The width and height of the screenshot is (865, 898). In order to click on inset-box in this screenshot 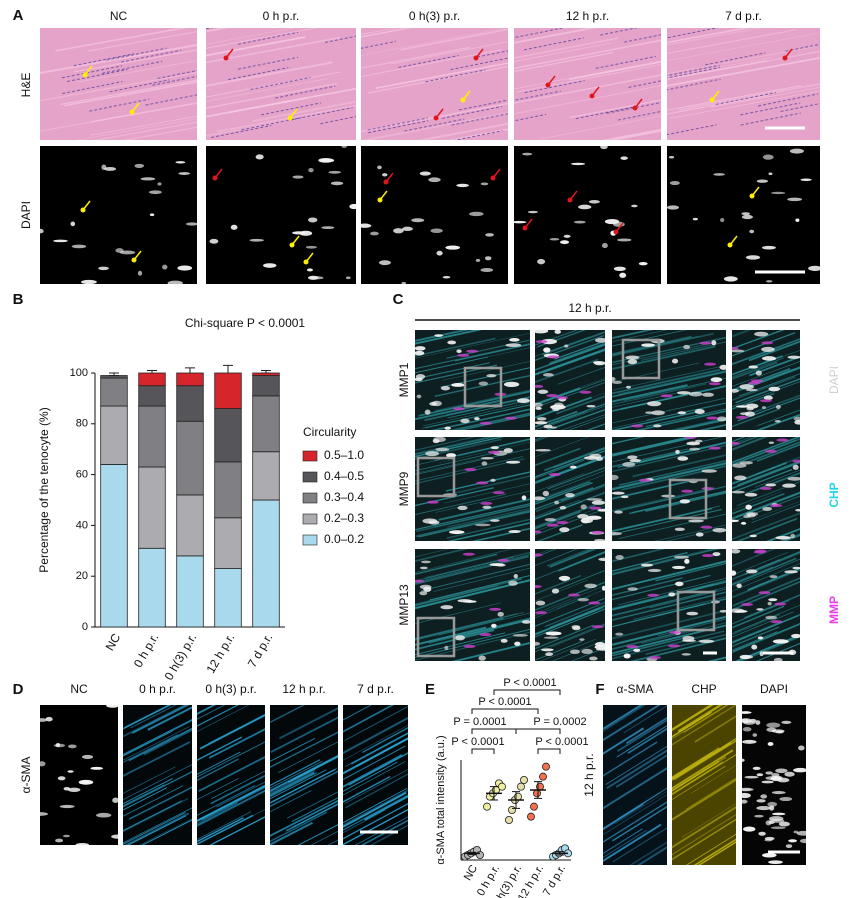, I will do `click(436, 477)`.